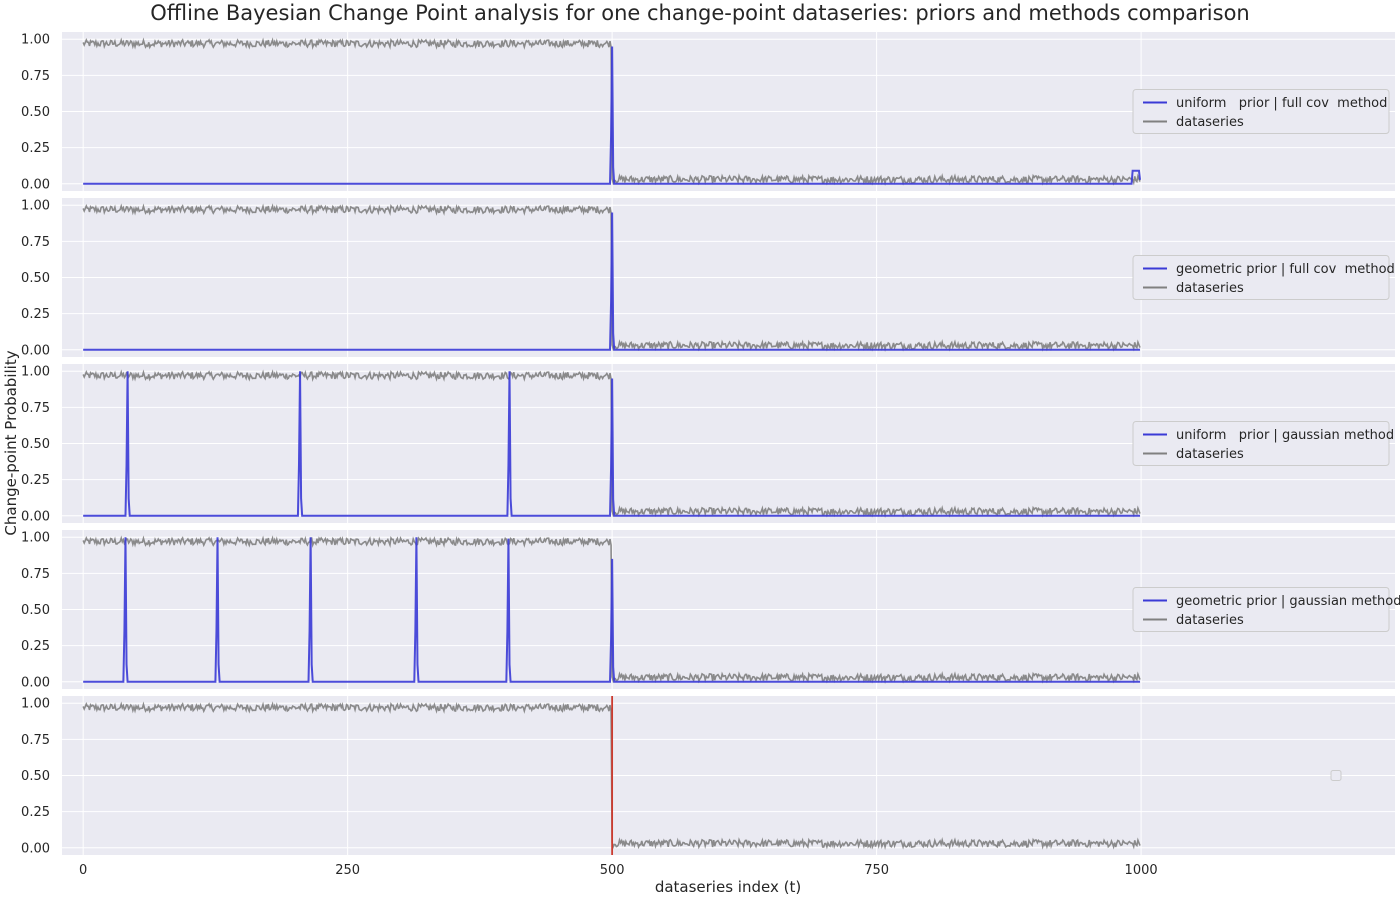 Image resolution: width=1400 pixels, height=904 pixels. Describe the element at coordinates (728, 887) in the screenshot. I see `x-axis-label: dataseries index (t)` at that location.